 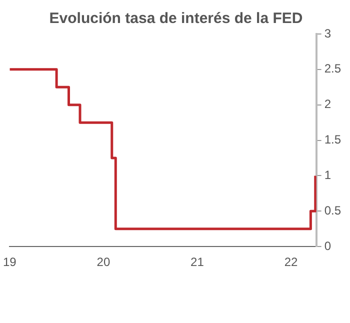 I want to click on x-tick-label: 22, so click(x=291, y=262).